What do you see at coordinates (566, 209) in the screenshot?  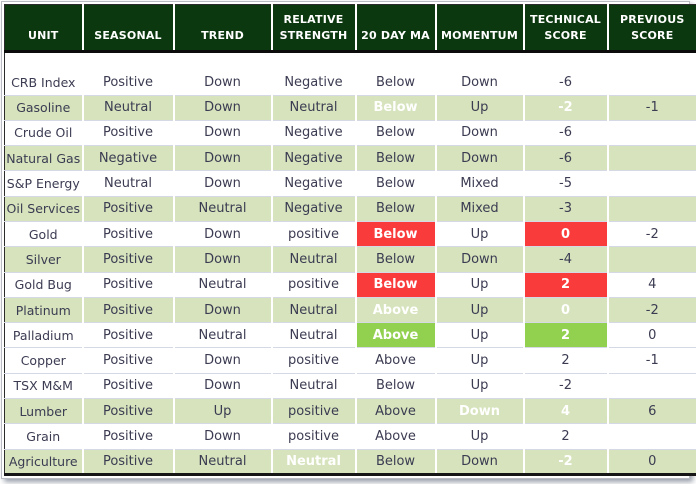 I see `cell-technical-score: -3` at bounding box center [566, 209].